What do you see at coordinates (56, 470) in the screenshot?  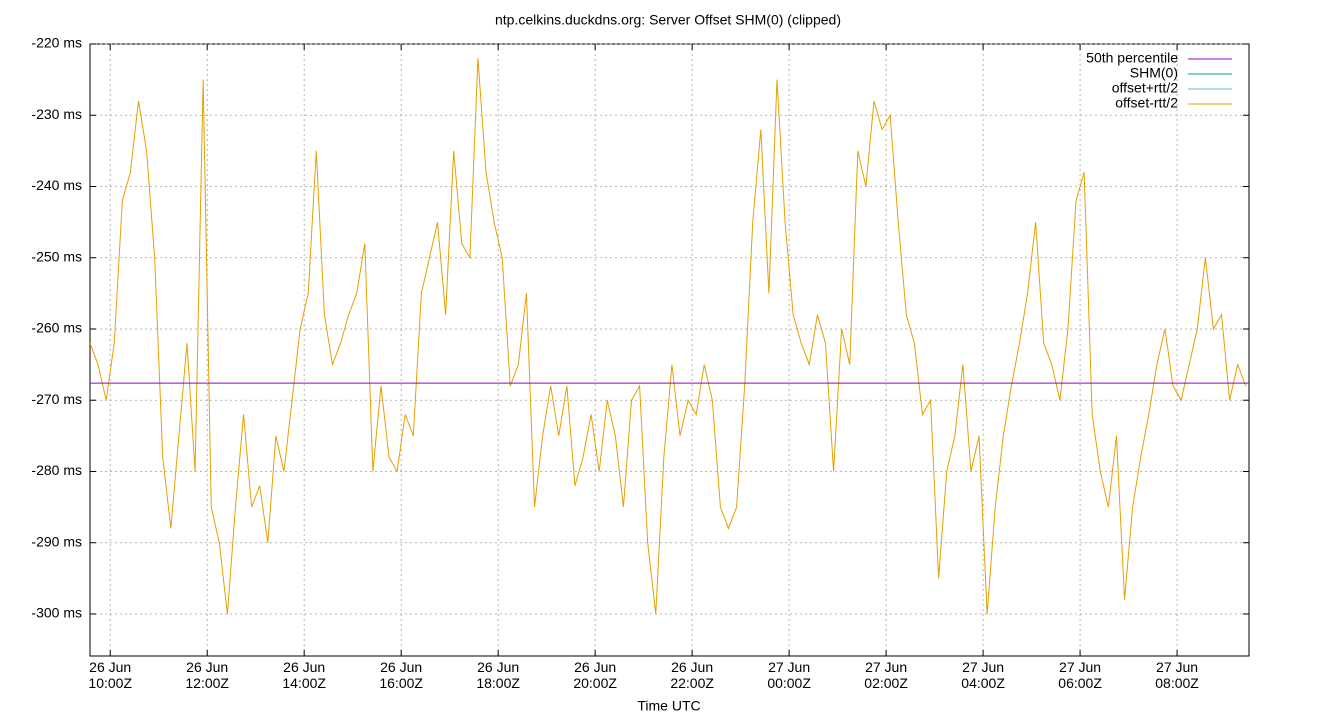 I see `y-tick-label: -280 ms` at bounding box center [56, 470].